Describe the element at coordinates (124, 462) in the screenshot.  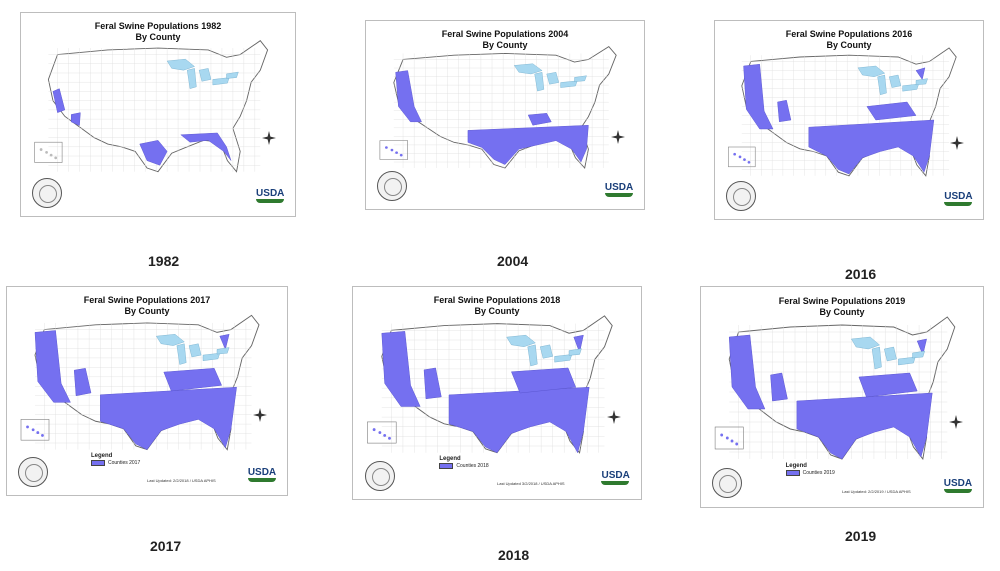
I see `legend-item-label: Counties 2017` at that location.